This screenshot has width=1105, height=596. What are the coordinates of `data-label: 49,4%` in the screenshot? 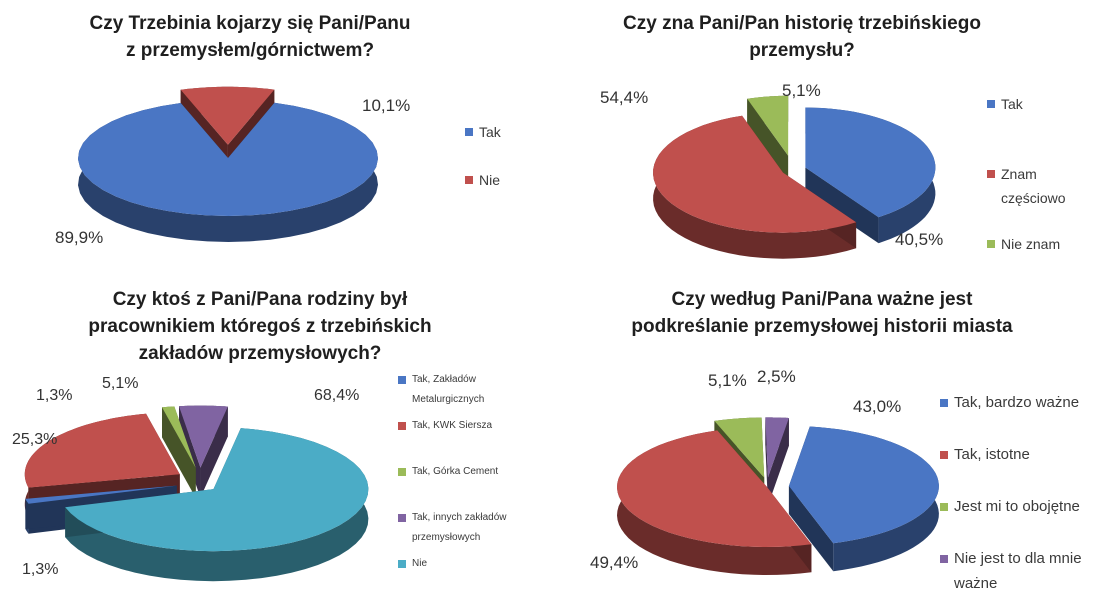 It's located at (614, 562).